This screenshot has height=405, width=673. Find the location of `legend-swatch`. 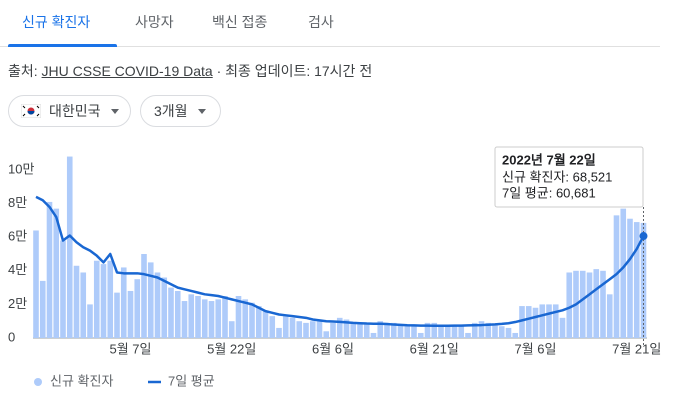

legend-swatch is located at coordinates (38, 382).